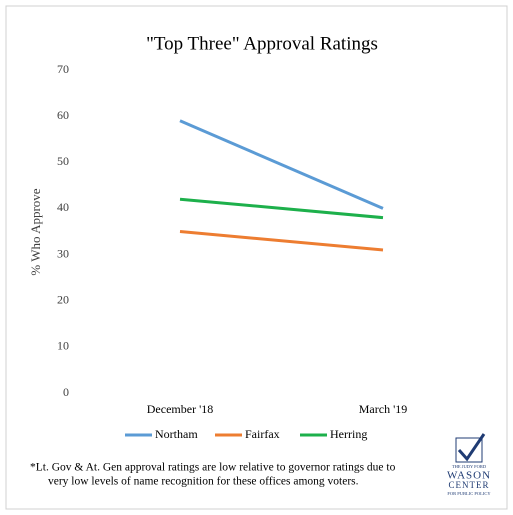  What do you see at coordinates (35, 231) in the screenshot?
I see `y-axis-label: % Who Approve` at bounding box center [35, 231].